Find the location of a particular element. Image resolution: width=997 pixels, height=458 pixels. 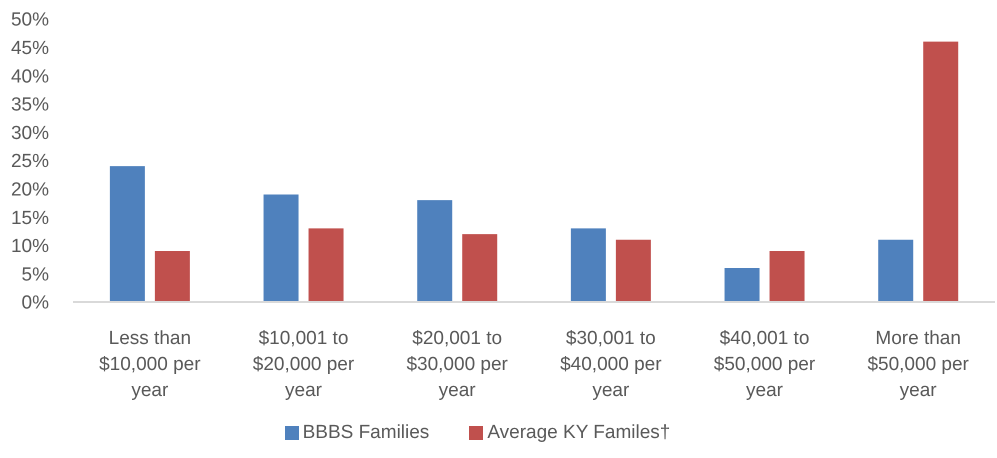

x-tick-label: $20,001 to $30,000 per year is located at coordinates (457, 364).